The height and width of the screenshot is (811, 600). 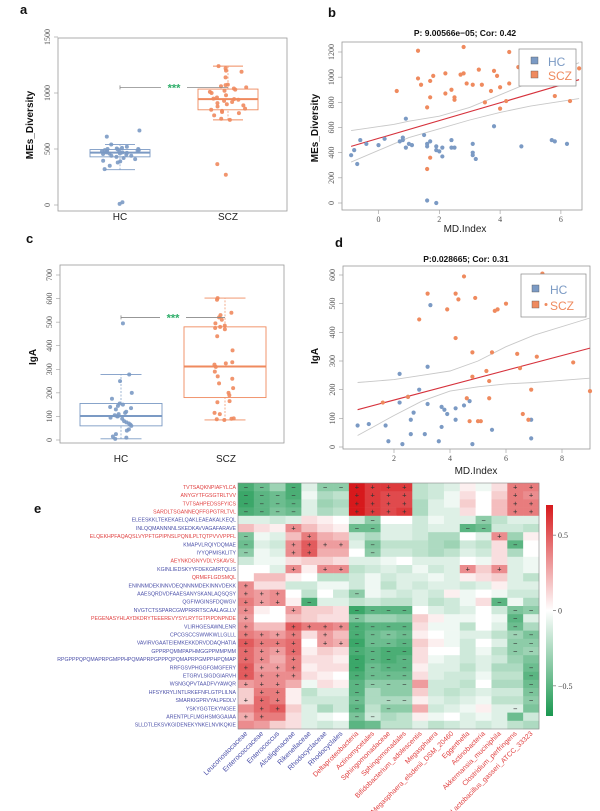 What do you see at coordinates (120, 217) in the screenshot?
I see `x-category-hc-a: HC` at bounding box center [120, 217].